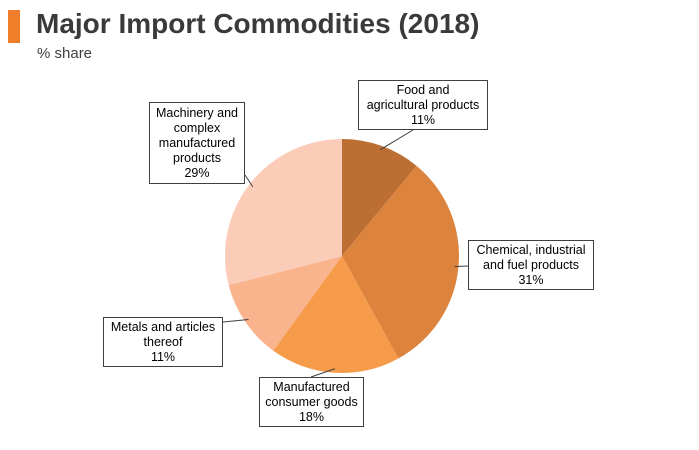 Image resolution: width=699 pixels, height=450 pixels. I want to click on slice-label-line: complex, so click(197, 127).